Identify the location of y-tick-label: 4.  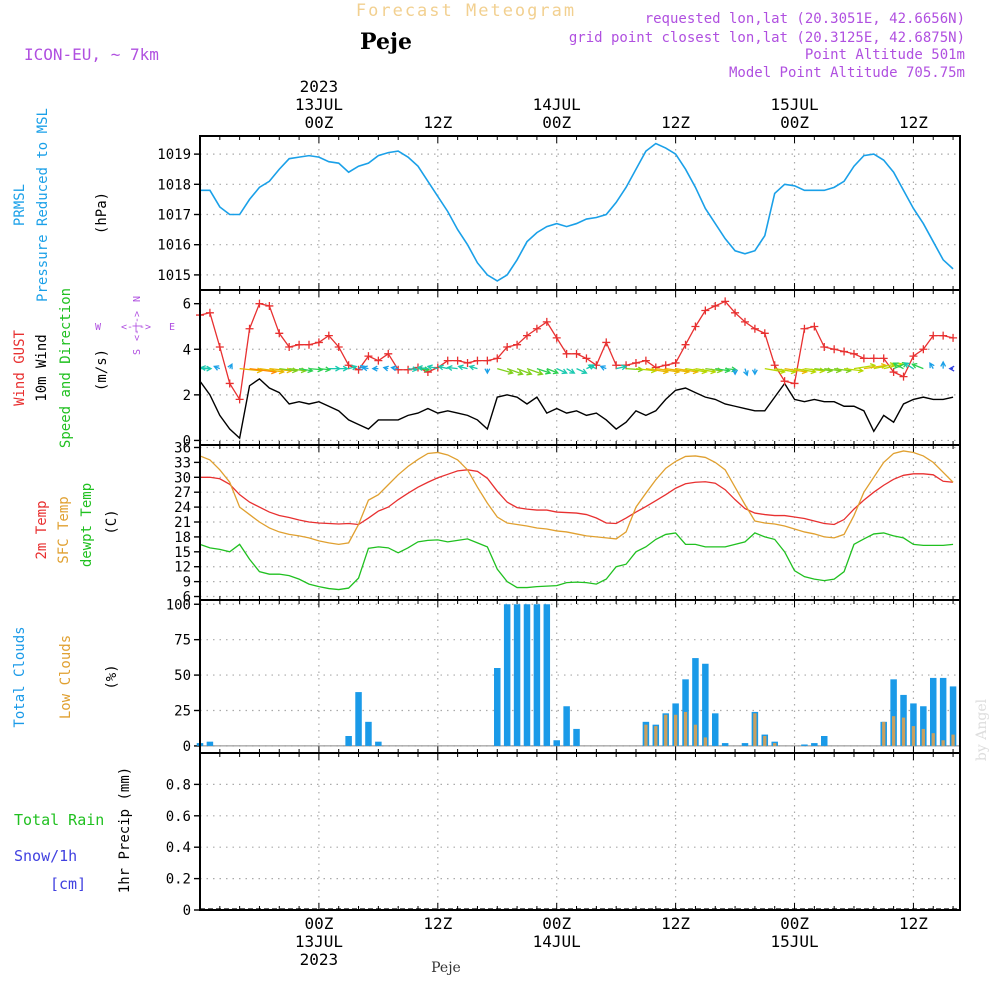
(187, 350).